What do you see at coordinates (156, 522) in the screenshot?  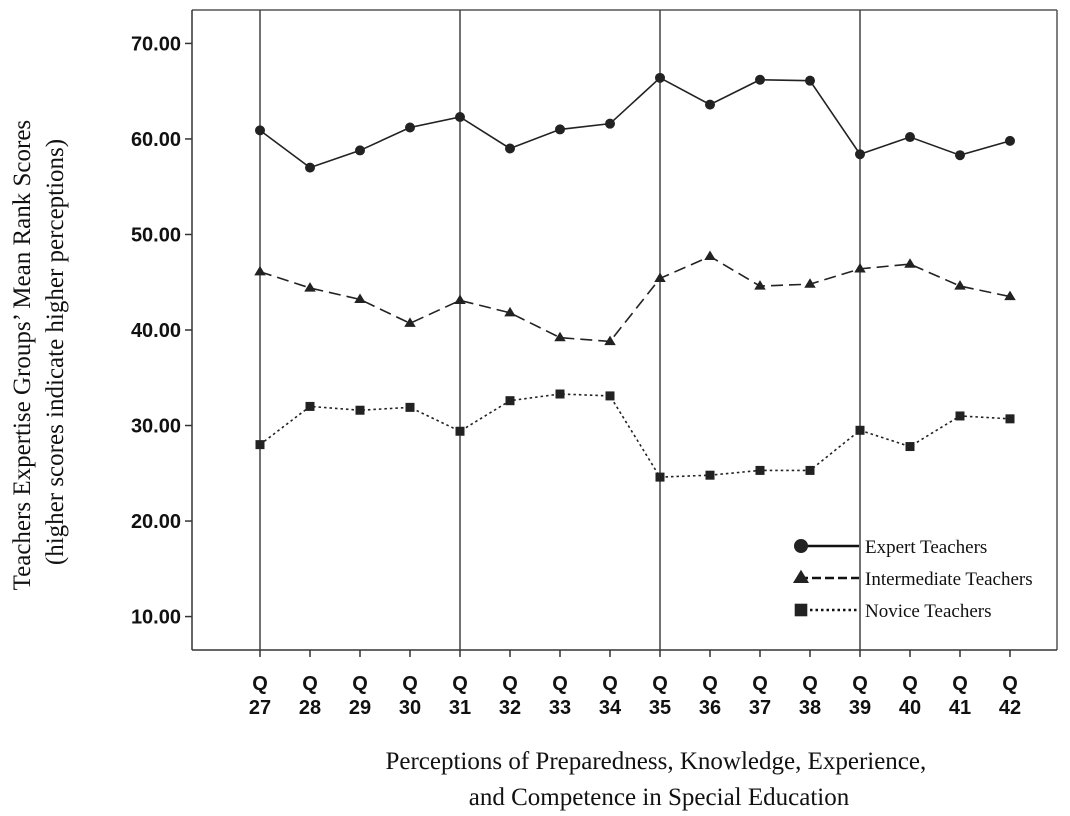 I see `y-tick-label: 20.00` at bounding box center [156, 522].